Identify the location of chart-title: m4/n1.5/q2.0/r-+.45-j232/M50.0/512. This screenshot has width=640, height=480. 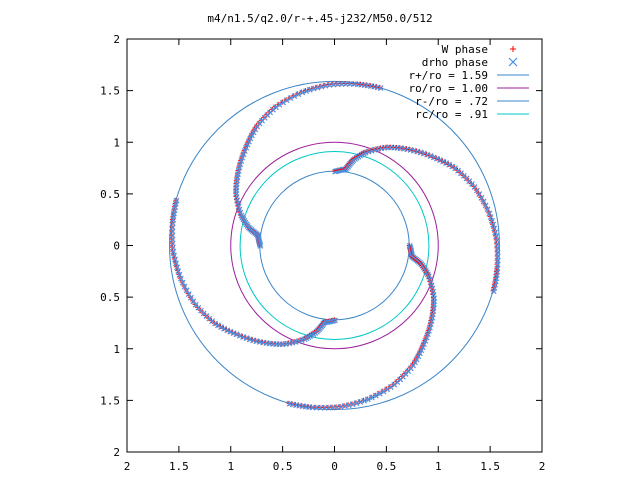
(319, 18).